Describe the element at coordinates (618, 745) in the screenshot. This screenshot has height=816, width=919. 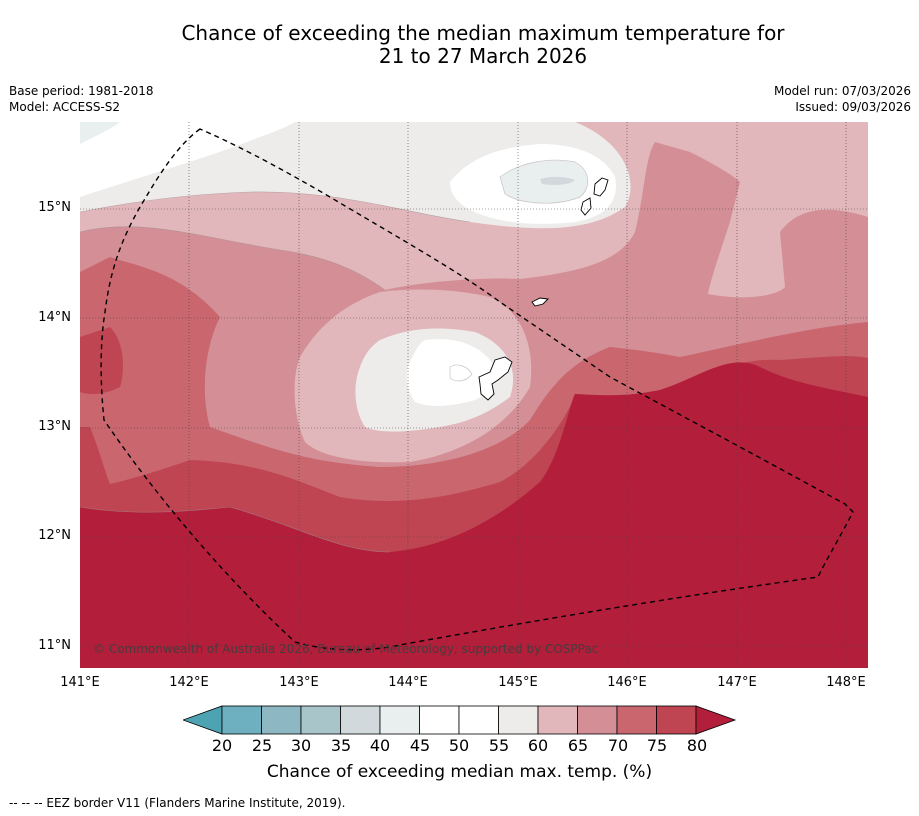
I see `colorbar-tick: 70` at that location.